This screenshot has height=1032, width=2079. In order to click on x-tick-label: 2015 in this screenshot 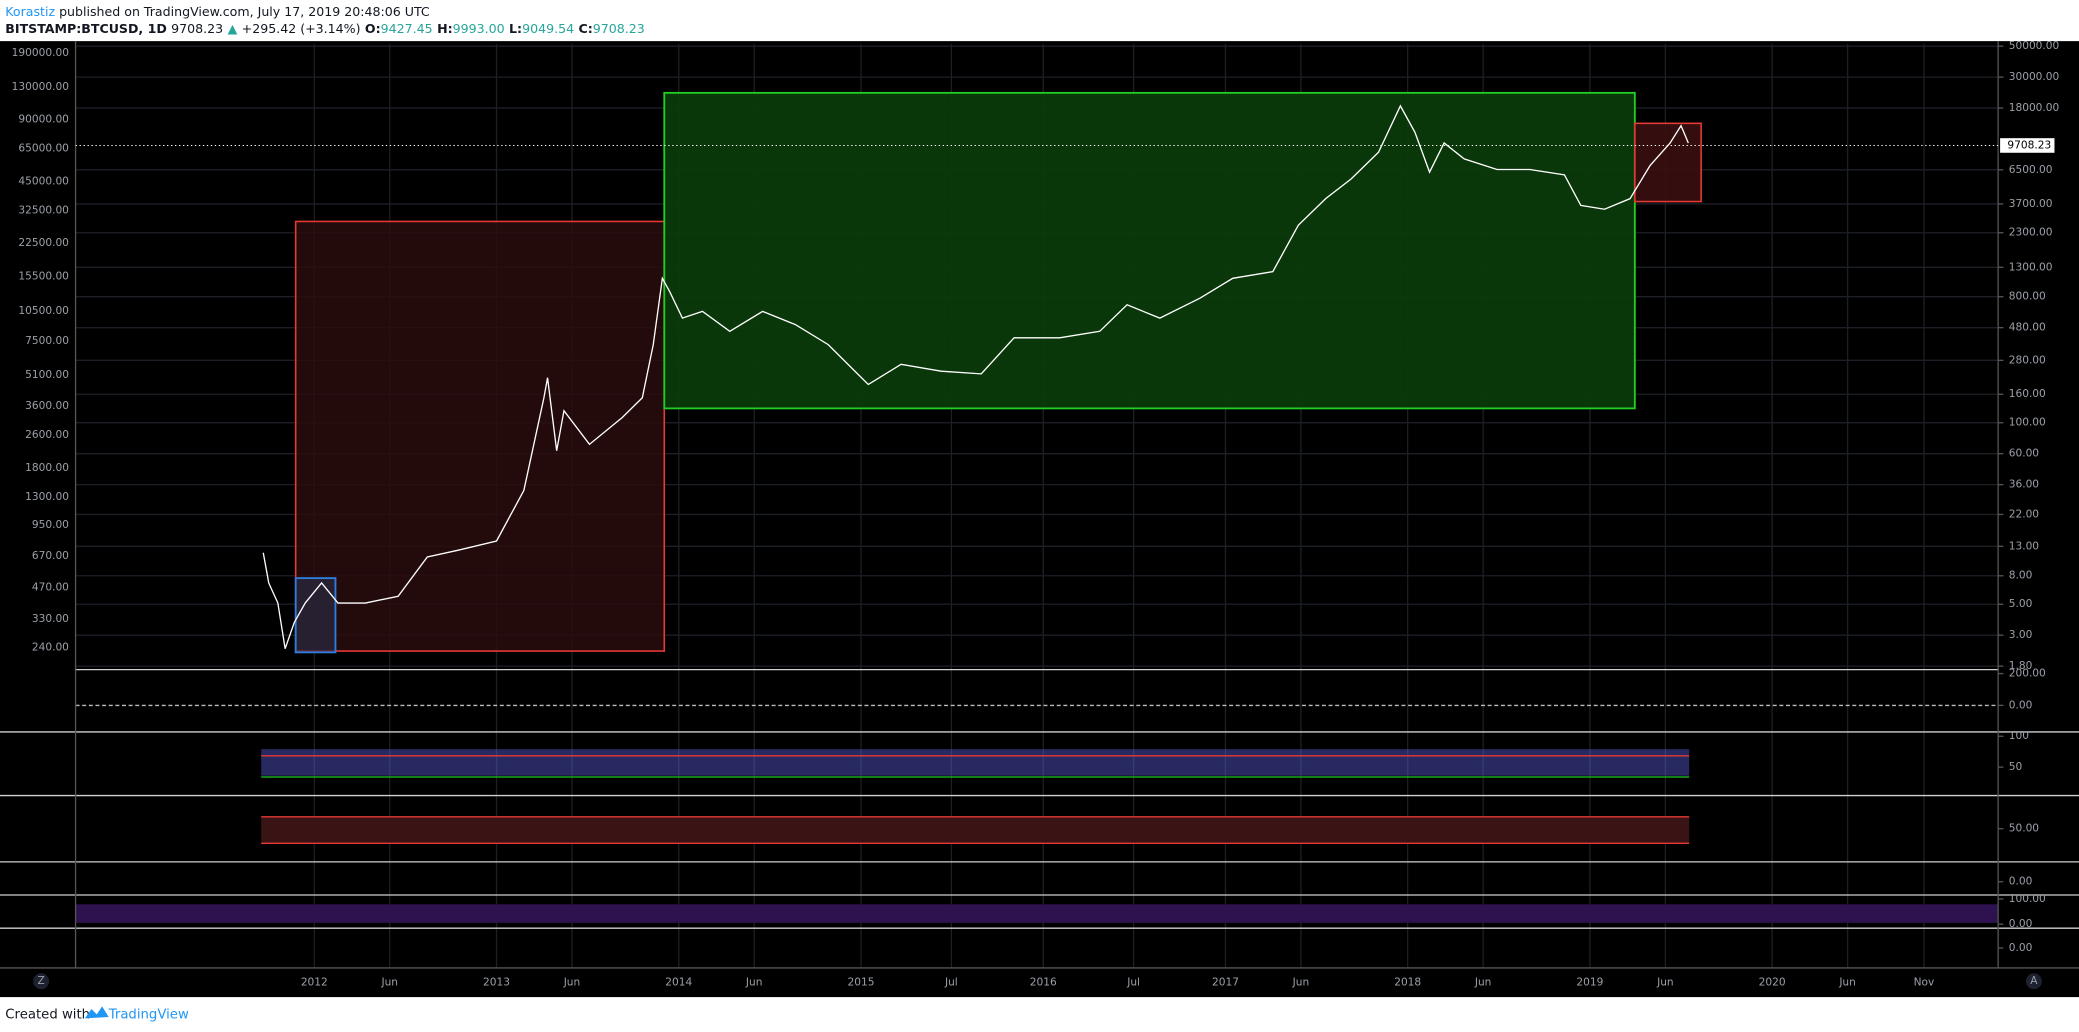, I will do `click(861, 983)`.